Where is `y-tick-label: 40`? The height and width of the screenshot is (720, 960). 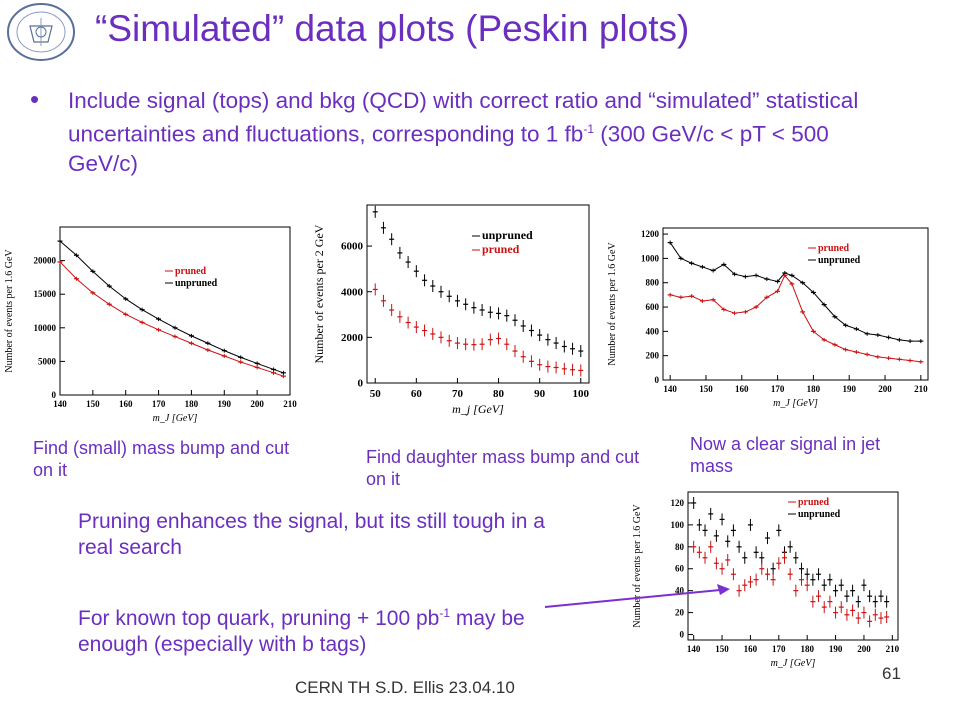
y-tick-label: 40 is located at coordinates (680, 591).